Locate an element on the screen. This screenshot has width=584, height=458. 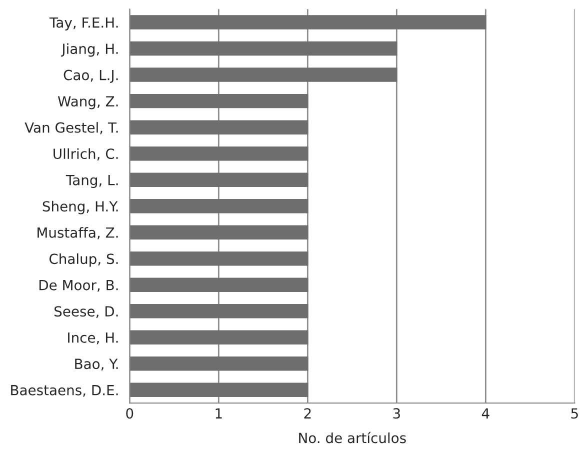
y-tick-label: Wang, Z. is located at coordinates (88, 103).